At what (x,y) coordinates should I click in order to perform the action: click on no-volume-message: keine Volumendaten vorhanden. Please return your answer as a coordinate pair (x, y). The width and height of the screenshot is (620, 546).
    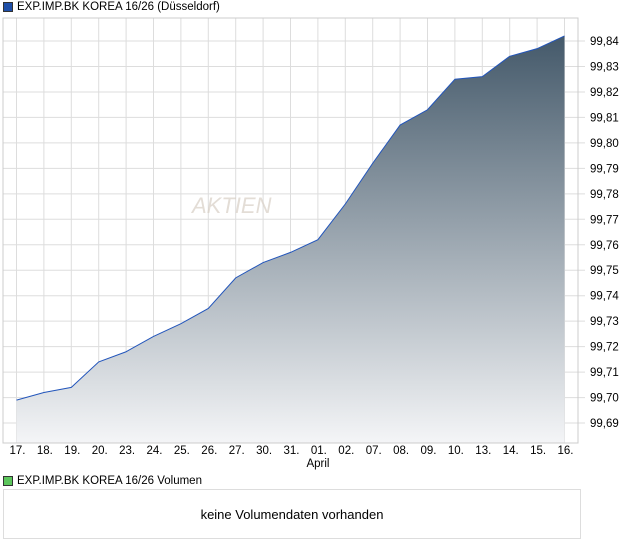
    Looking at the image, I should click on (292, 514).